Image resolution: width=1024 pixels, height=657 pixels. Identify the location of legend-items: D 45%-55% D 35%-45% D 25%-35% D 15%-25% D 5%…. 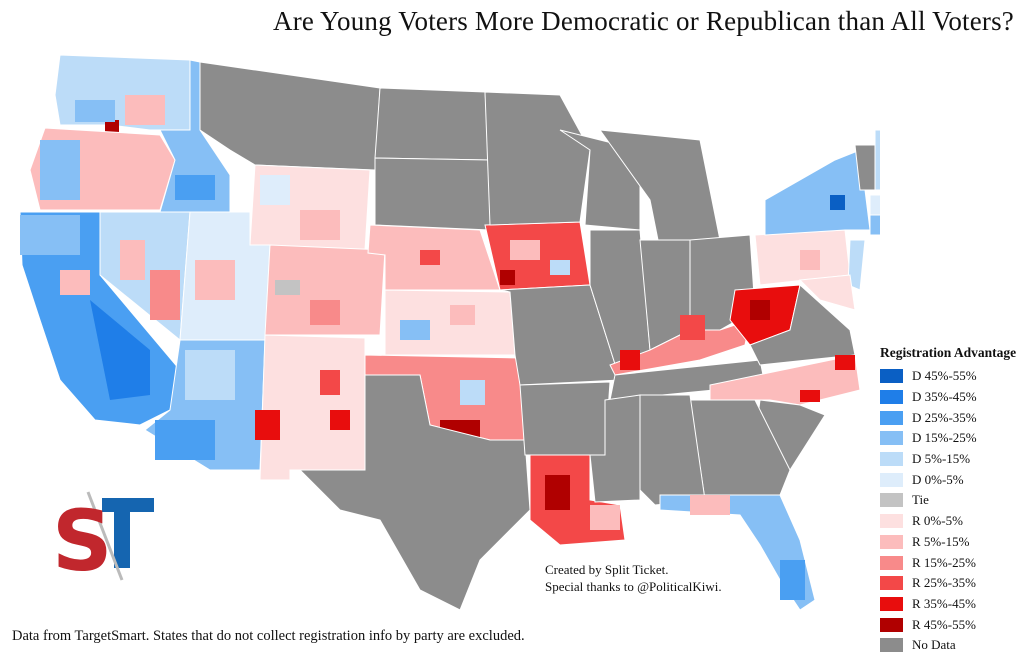
(950, 511).